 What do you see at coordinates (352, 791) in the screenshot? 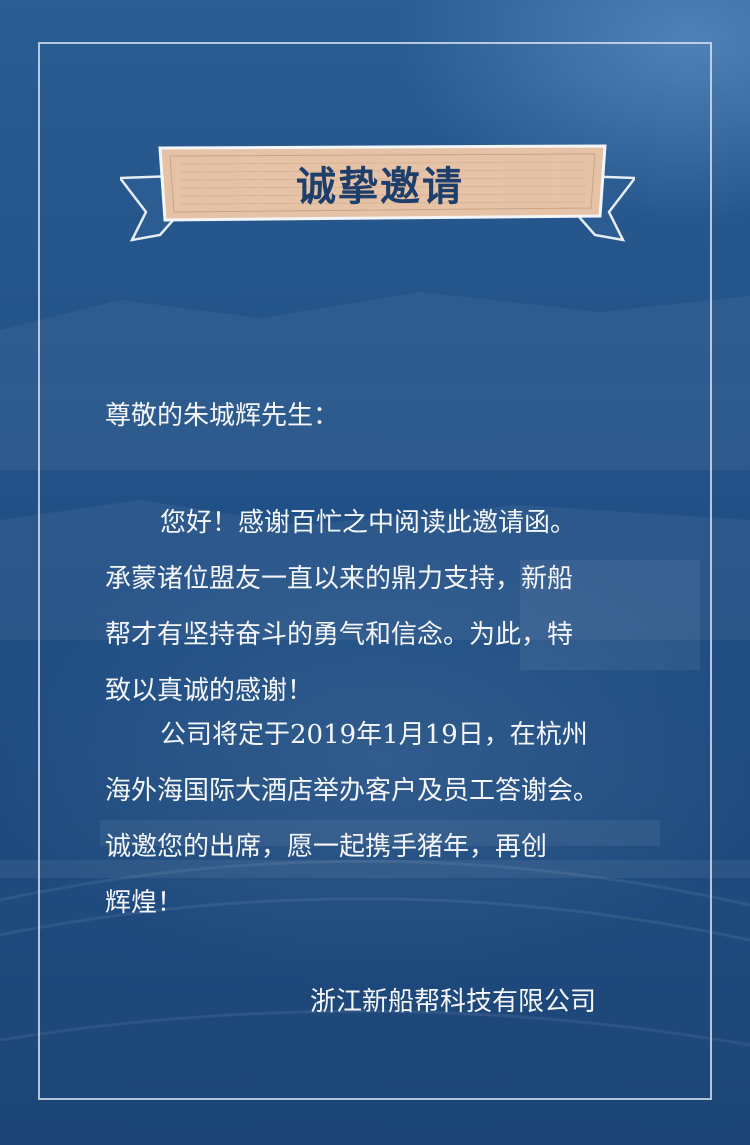
I see `paragraph-2-line-2: 海外海国际大酒店举办客户及员工答谢会。` at bounding box center [352, 791].